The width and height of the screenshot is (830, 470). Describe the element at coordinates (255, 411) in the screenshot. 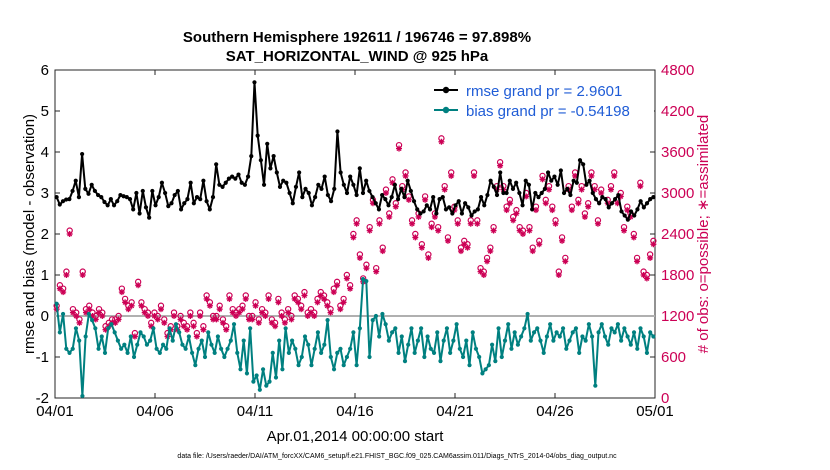

I see `x-tick-label: 04/11` at that location.